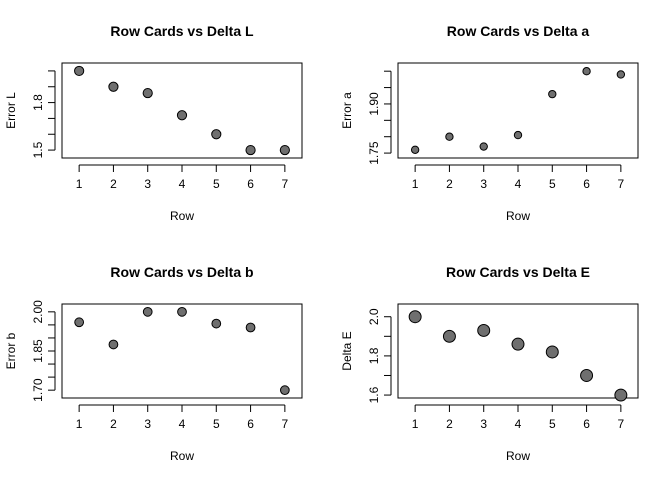  Describe the element at coordinates (182, 456) in the screenshot. I see `chart-3-x-label: Row` at that location.